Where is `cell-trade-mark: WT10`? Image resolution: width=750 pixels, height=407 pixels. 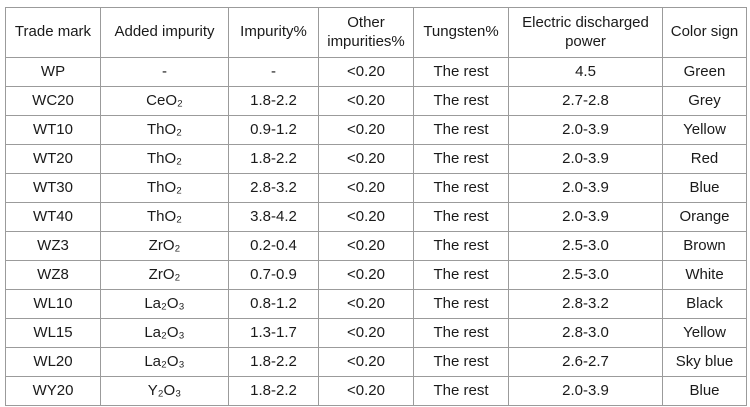
cell-trade-mark: WT10 is located at coordinates (53, 130).